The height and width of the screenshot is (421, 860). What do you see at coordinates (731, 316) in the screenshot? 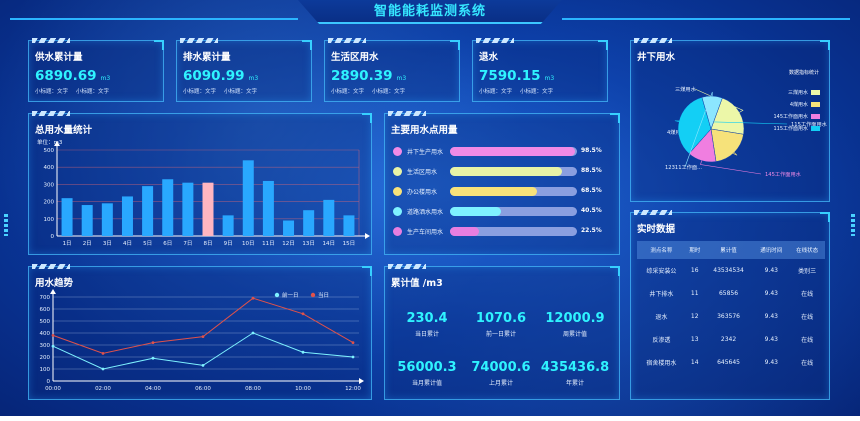
I see `table-row: 退水 12 363576 9.43 在线` at bounding box center [731, 316].